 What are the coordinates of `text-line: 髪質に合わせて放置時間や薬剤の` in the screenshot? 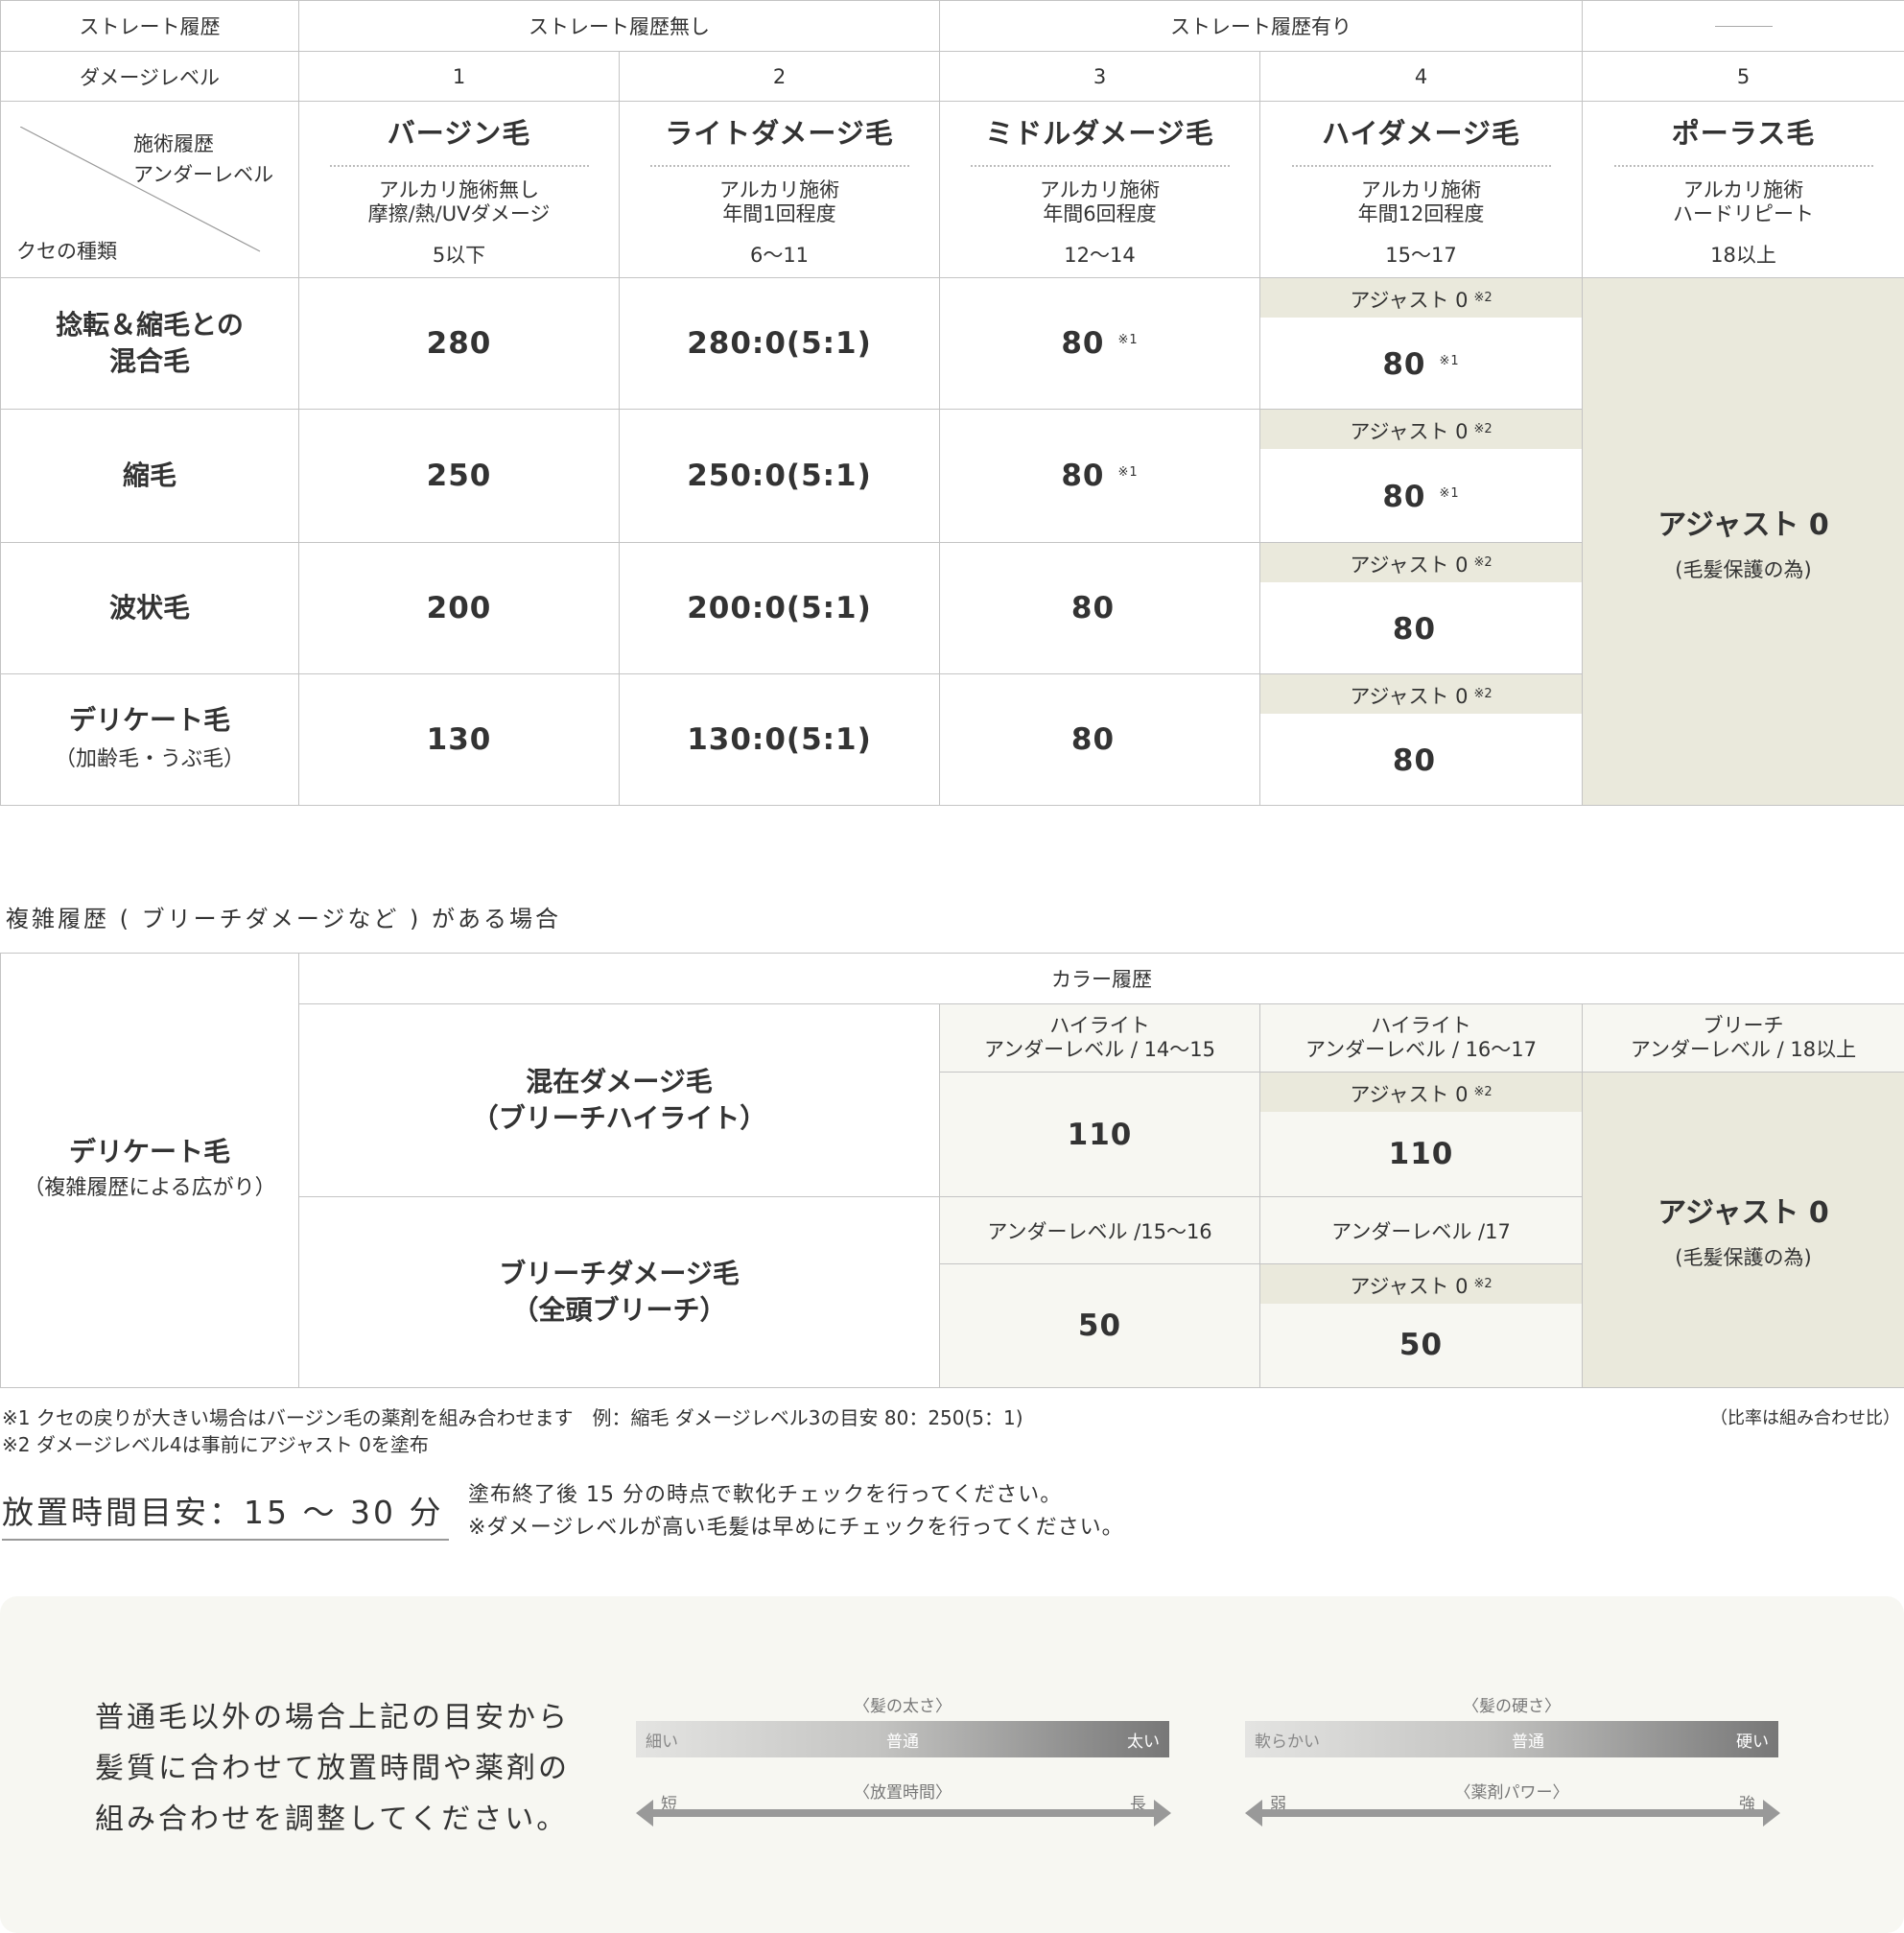 It's located at (332, 1768).